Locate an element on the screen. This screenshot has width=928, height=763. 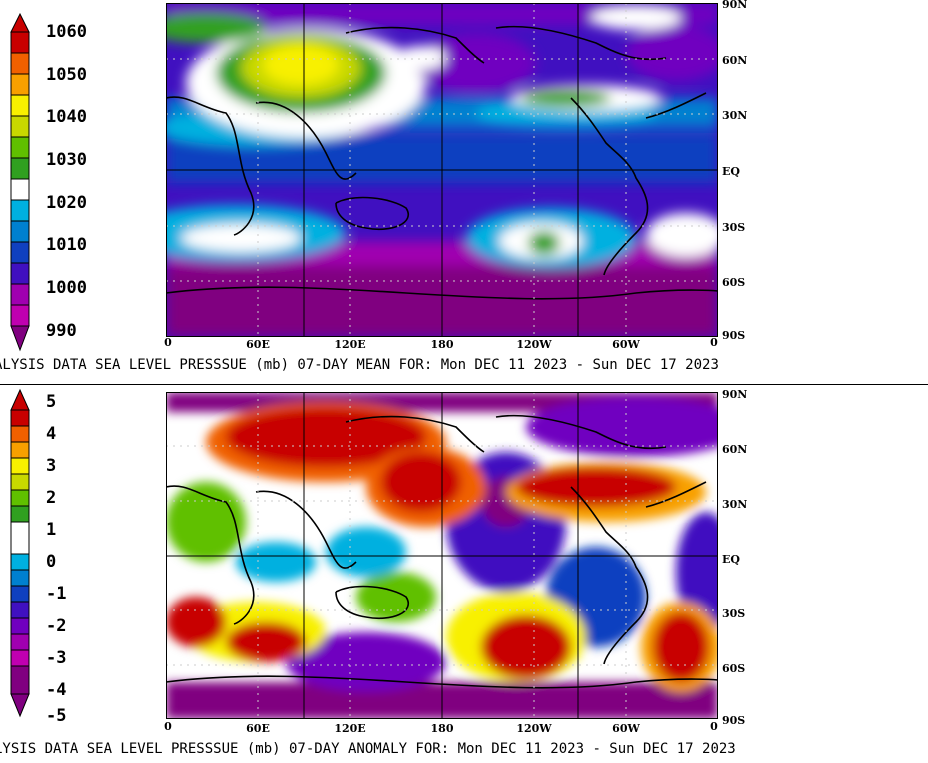
anomaly-lon-label: 120E is located at coordinates (350, 728).